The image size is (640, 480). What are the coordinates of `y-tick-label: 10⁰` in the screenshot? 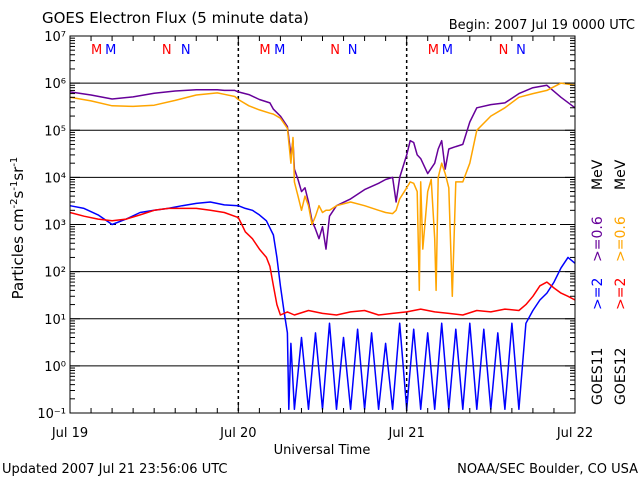 It's located at (55, 367).